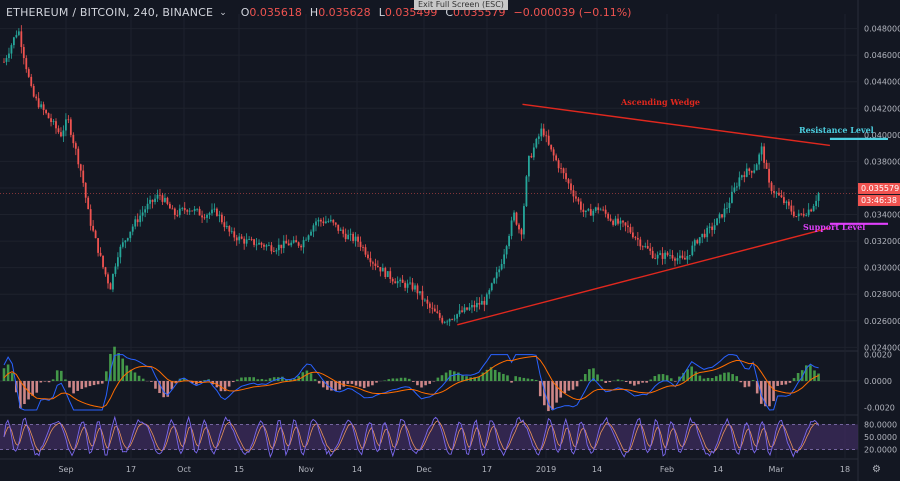 The width and height of the screenshot is (900, 481). I want to click on annotation-ascending-wedge: Ascending Wedge, so click(661, 102).